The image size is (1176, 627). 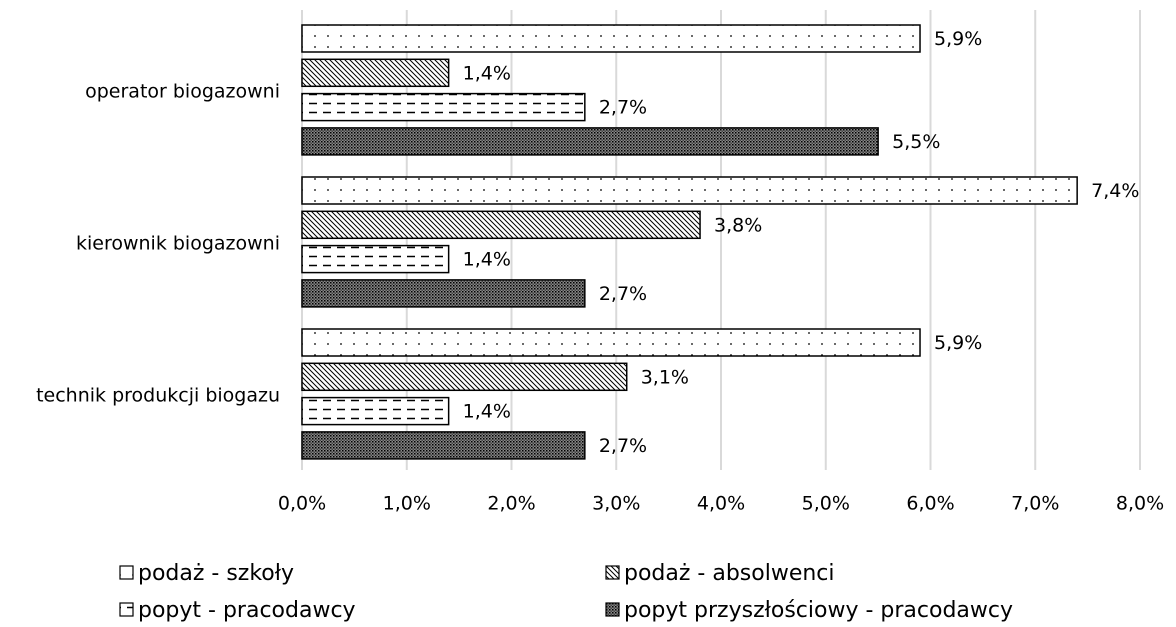 I want to click on data-label: 7,4%, so click(x=1115, y=191).